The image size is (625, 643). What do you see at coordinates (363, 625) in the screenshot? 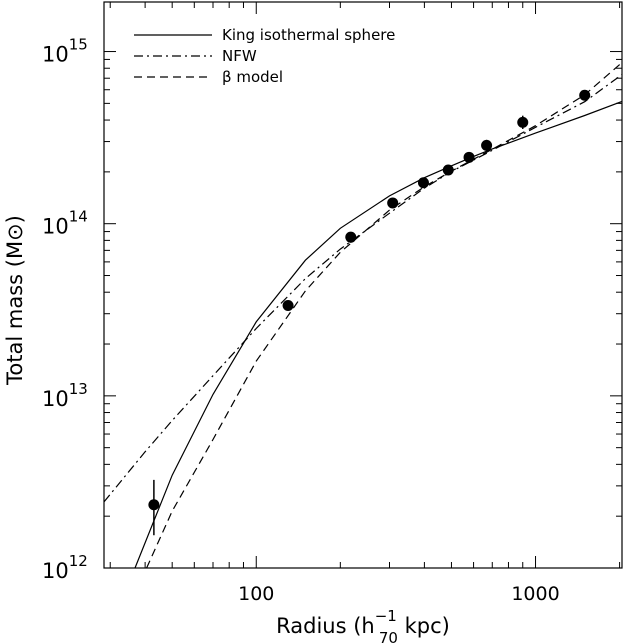
I see `x-axis-title: Radius (h−1 70 kpc)` at bounding box center [363, 625].